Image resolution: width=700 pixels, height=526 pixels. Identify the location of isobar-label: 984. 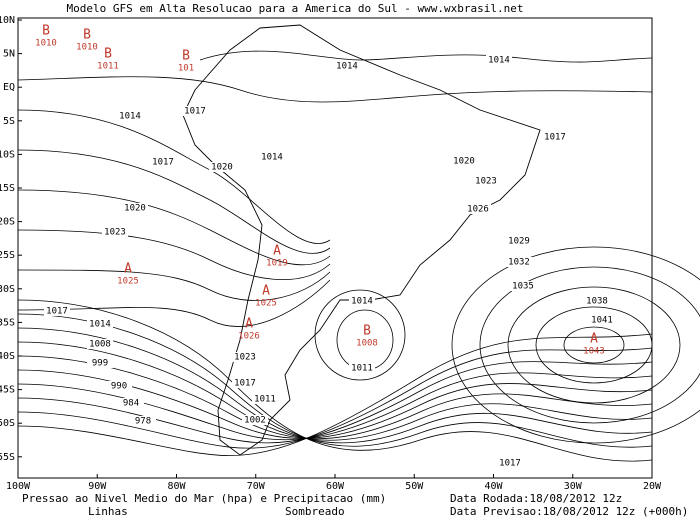
(131, 404).